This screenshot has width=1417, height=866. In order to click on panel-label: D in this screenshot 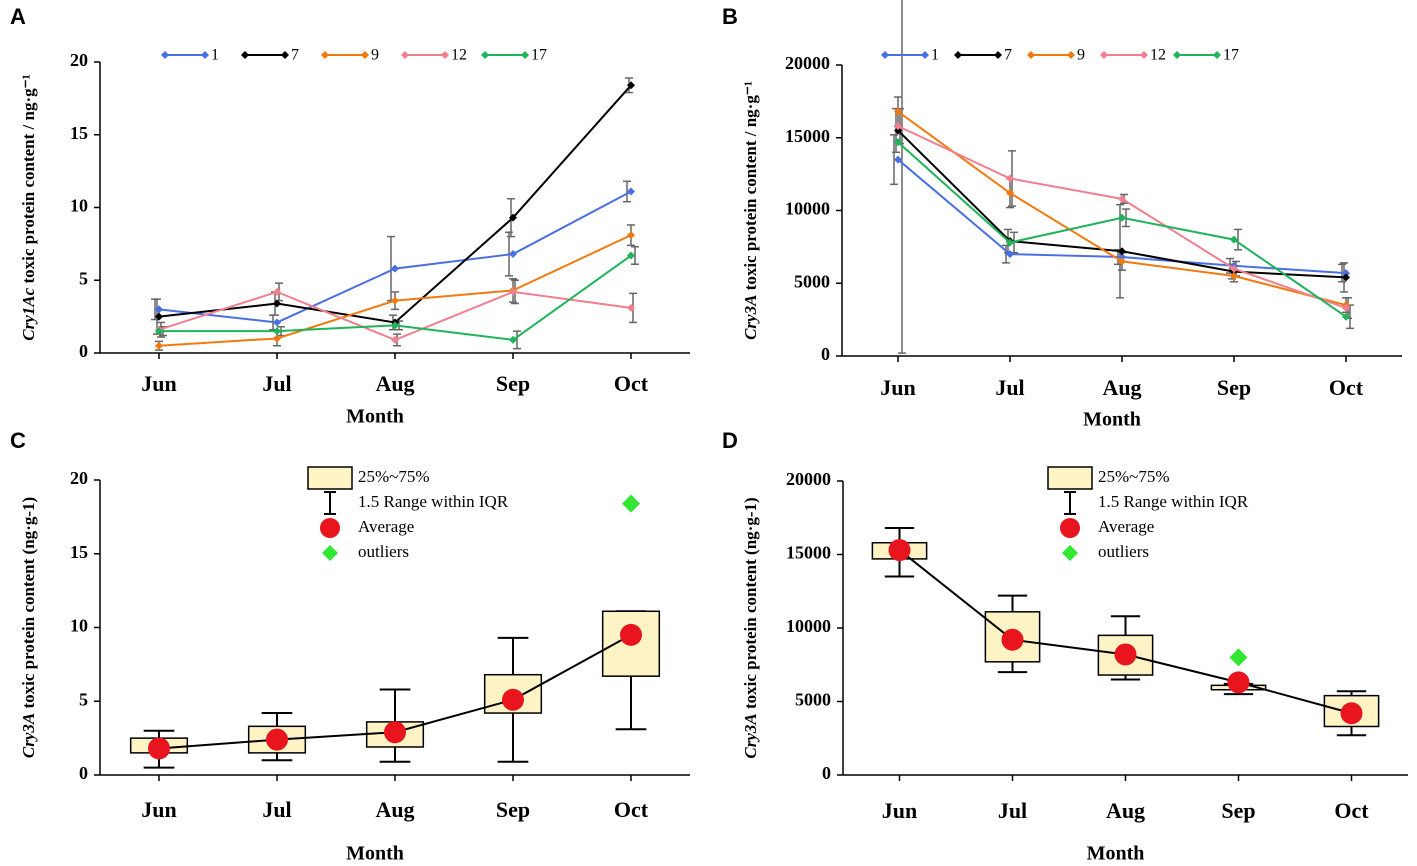, I will do `click(730, 440)`.